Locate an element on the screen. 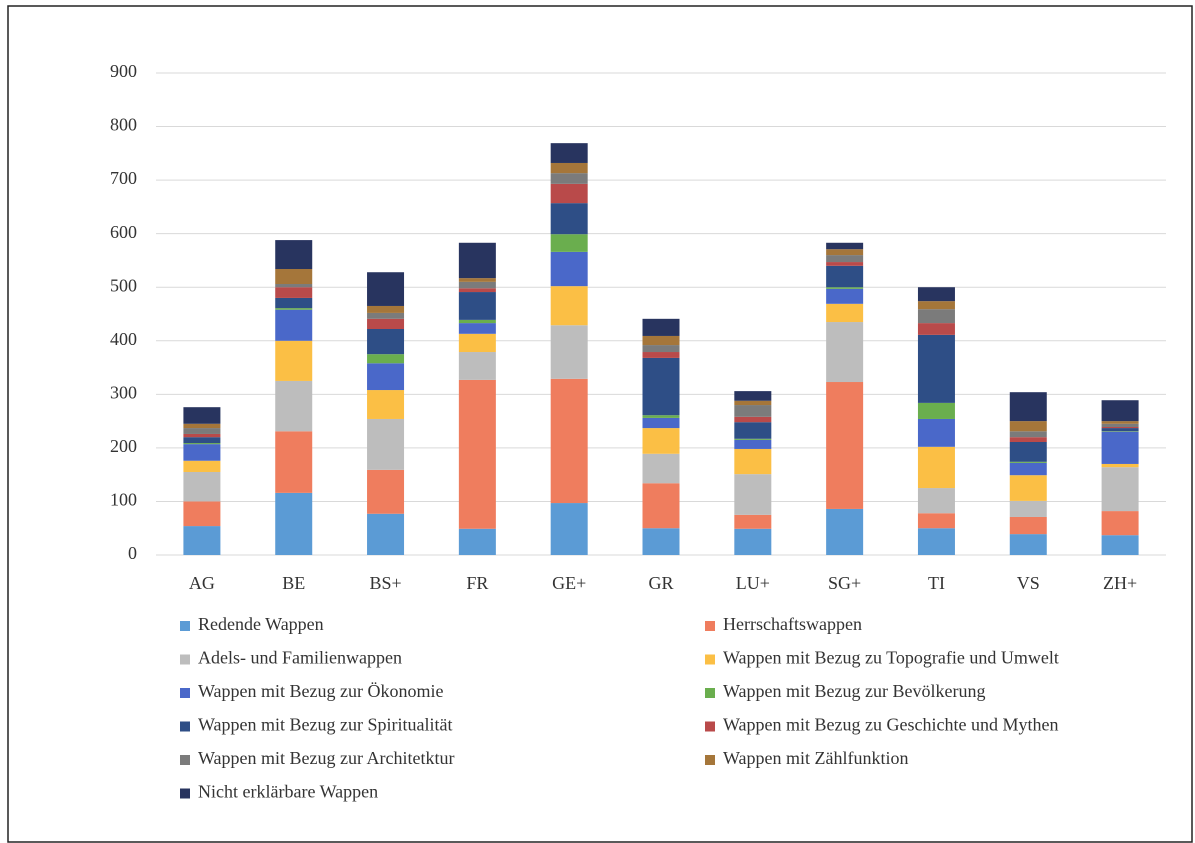 This screenshot has width=1195, height=843. x-tick-label: AG is located at coordinates (202, 583).